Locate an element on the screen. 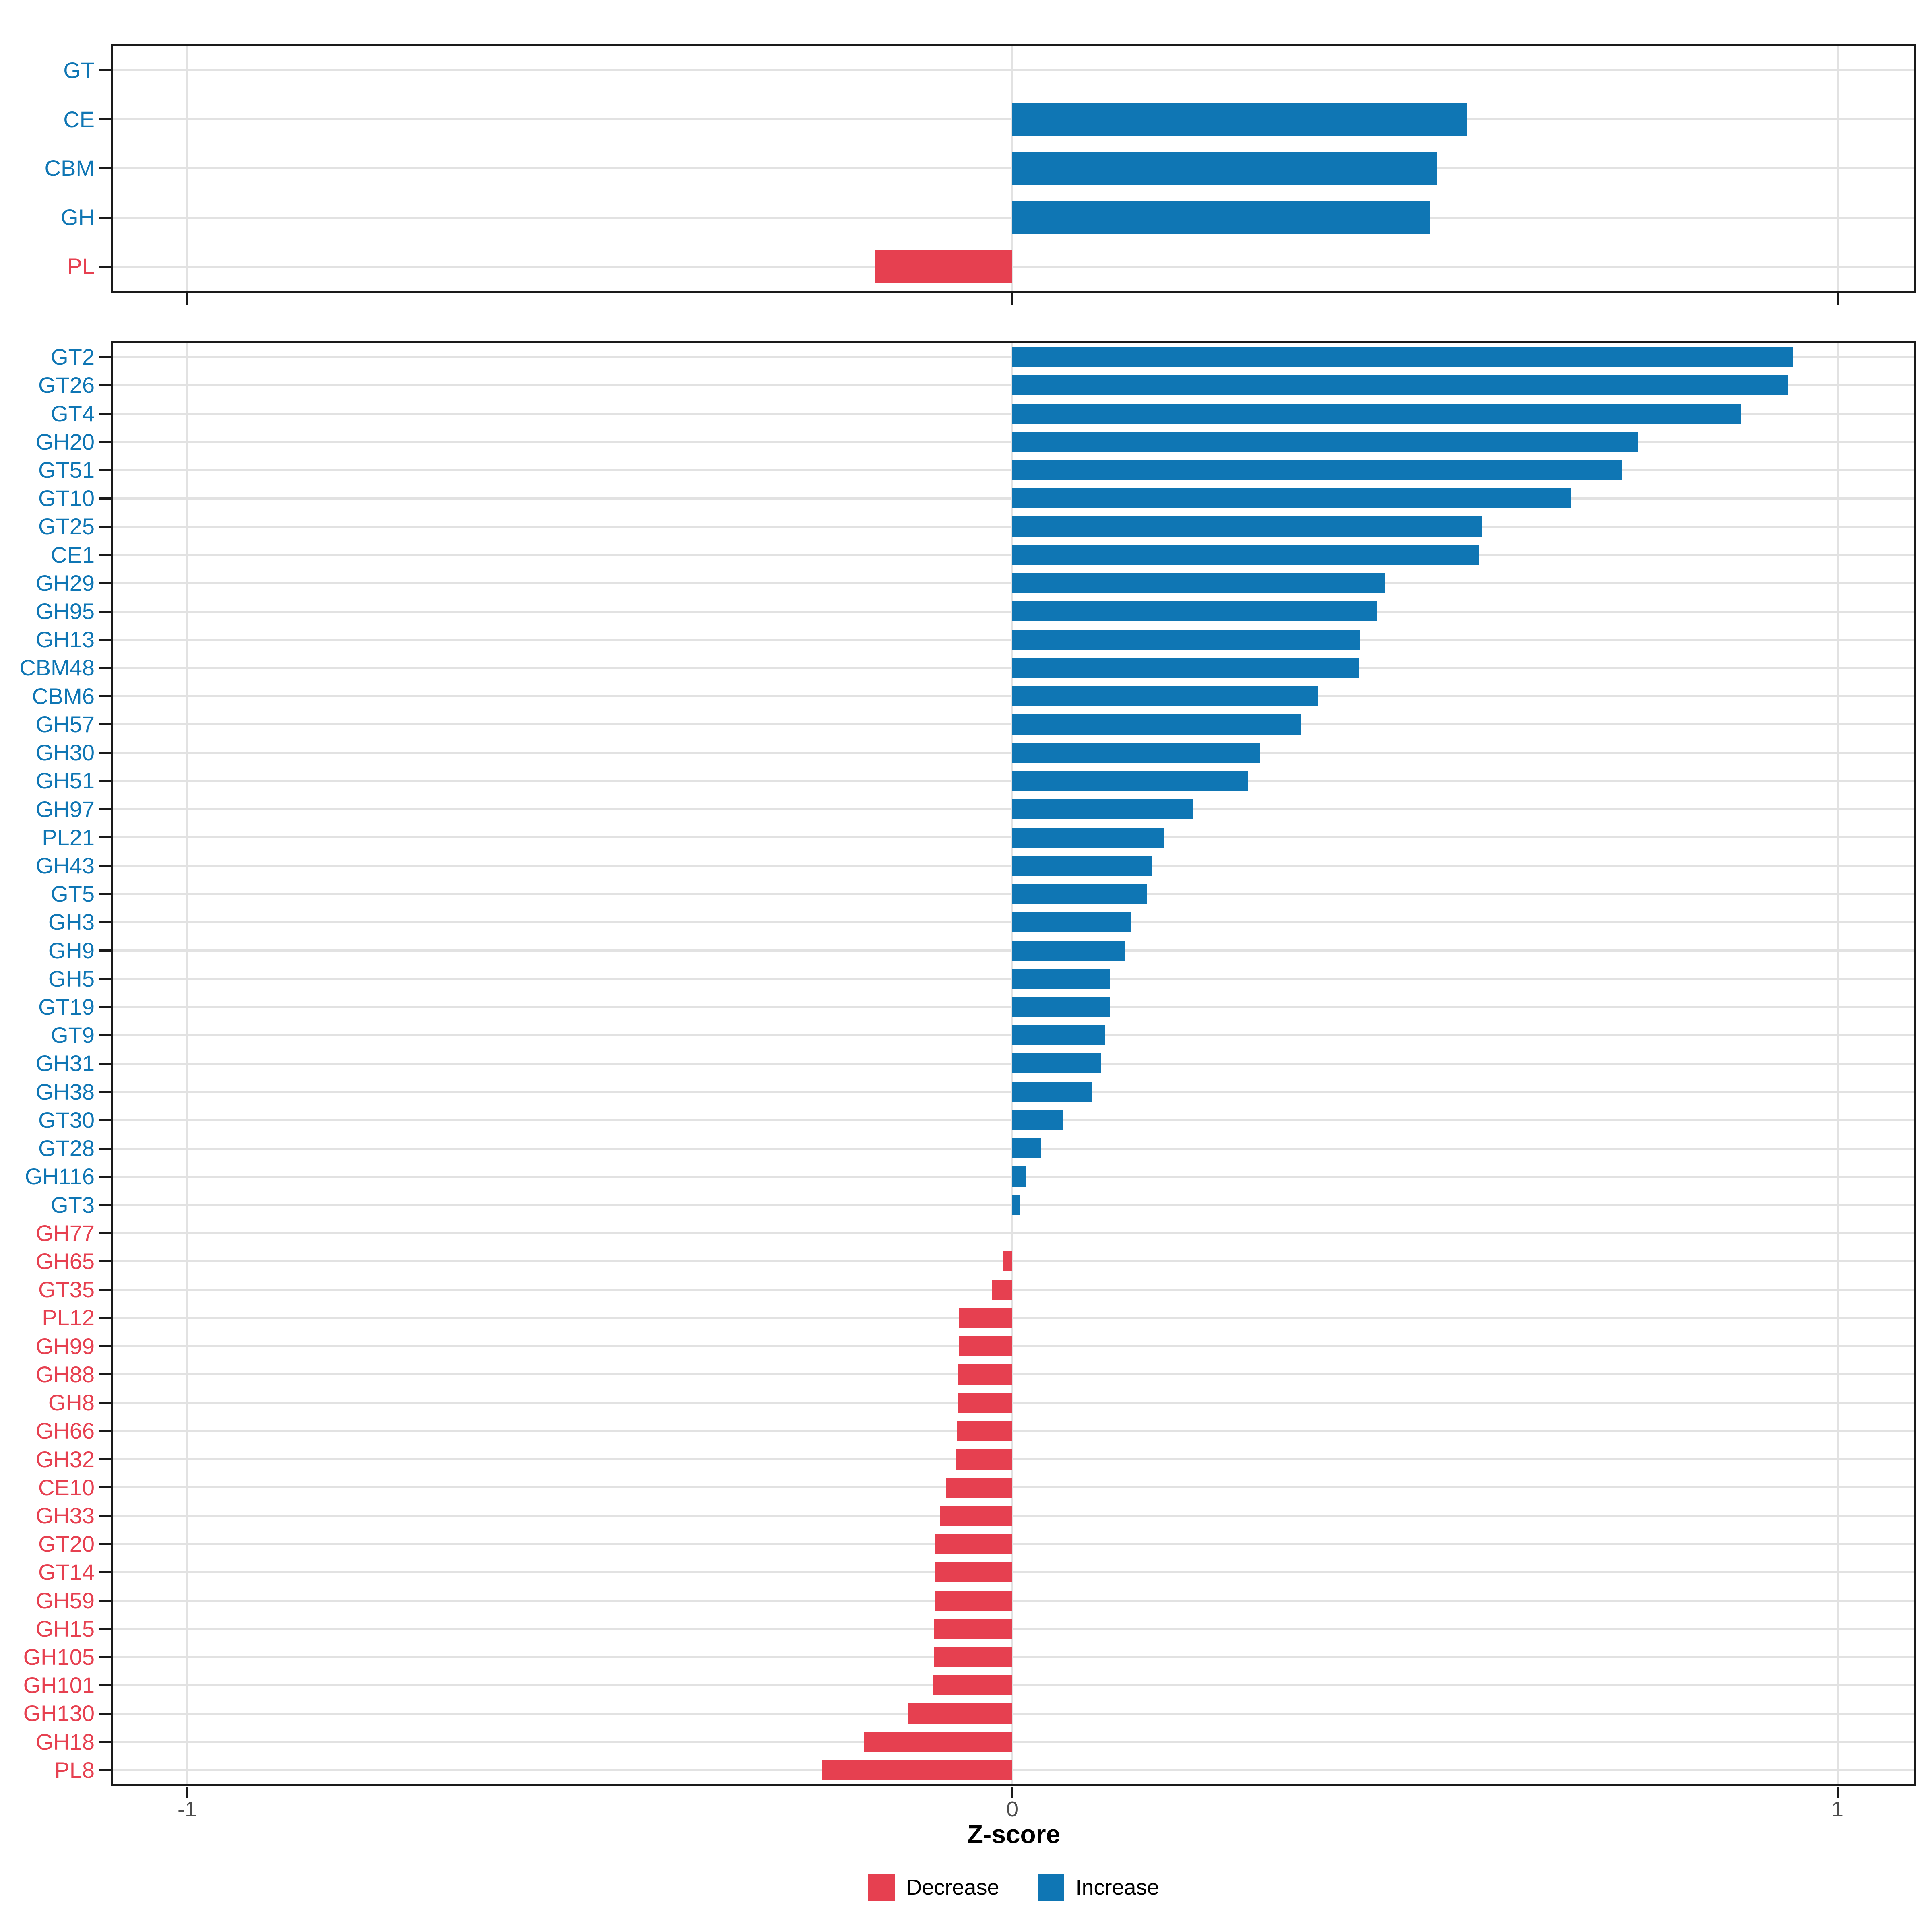  row-label: GH116 is located at coordinates (60, 1176).